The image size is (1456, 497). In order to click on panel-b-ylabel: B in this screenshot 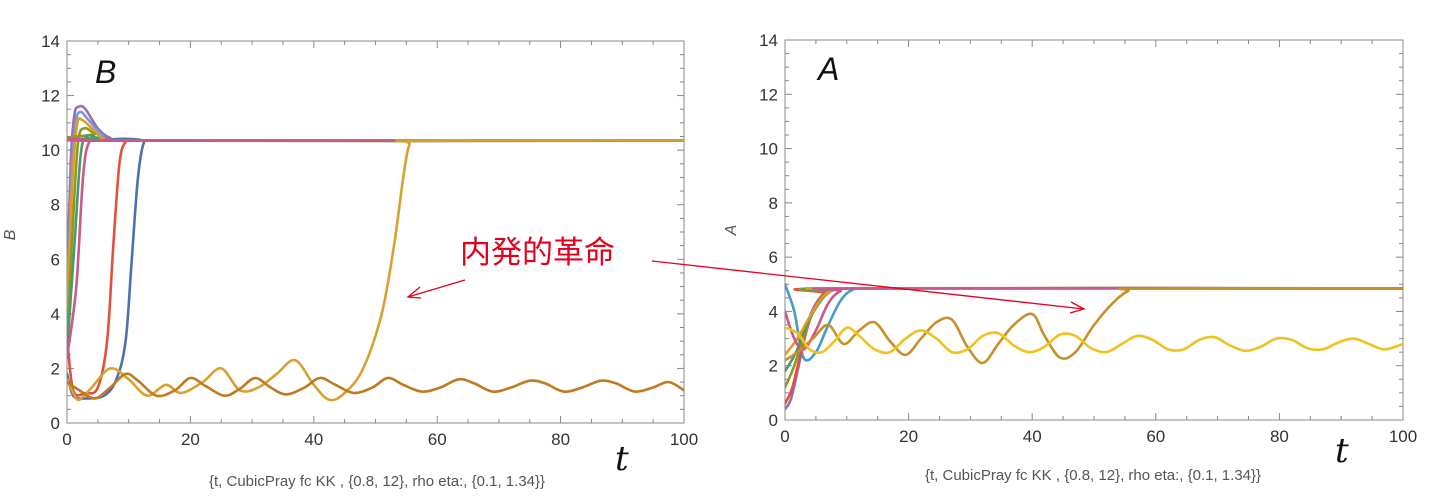, I will do `click(10, 234)`.